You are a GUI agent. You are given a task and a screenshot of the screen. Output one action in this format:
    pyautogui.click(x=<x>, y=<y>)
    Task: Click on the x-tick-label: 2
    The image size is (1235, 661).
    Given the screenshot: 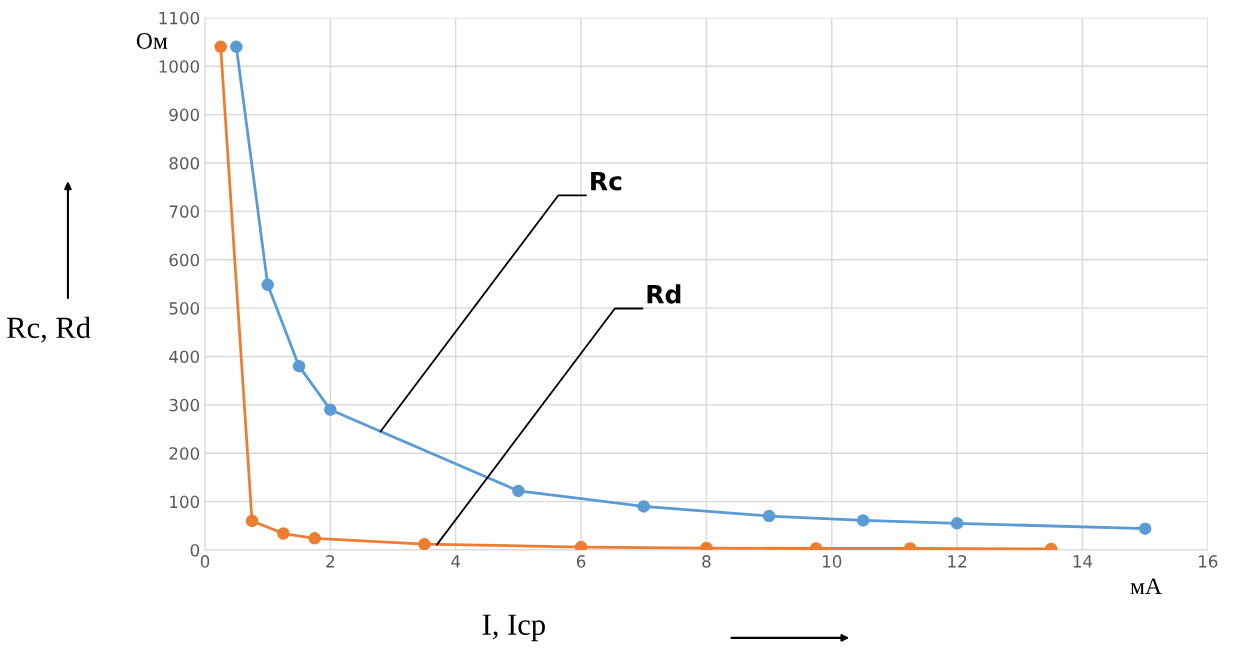 What is the action you would take?
    pyautogui.click(x=330, y=561)
    